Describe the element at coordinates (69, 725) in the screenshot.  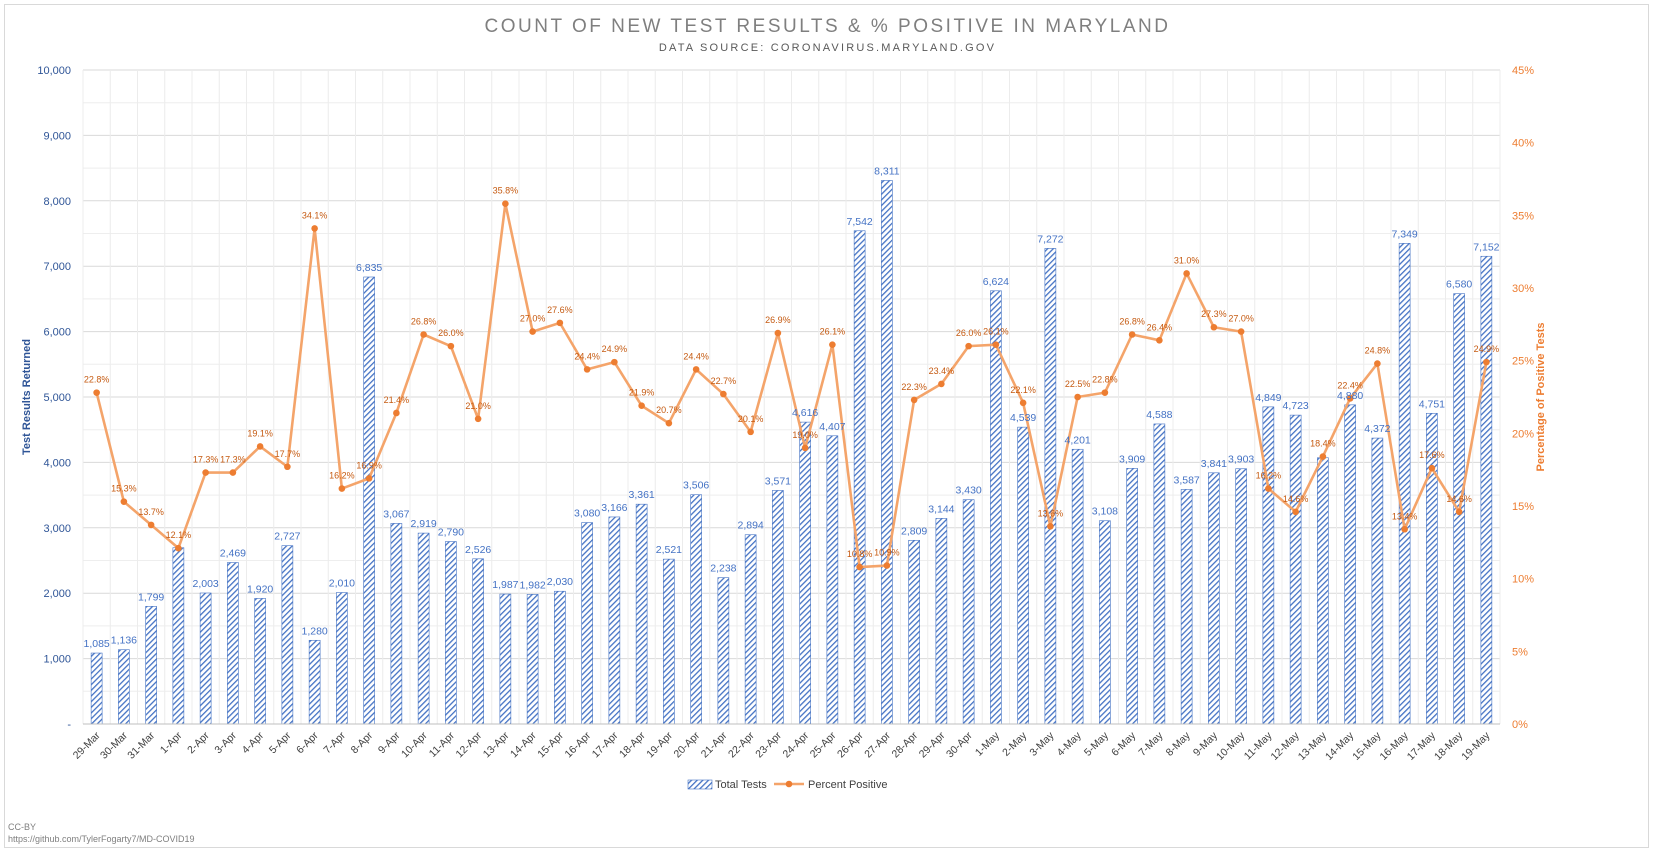
I see `left-axis-tick-label: -` at that location.